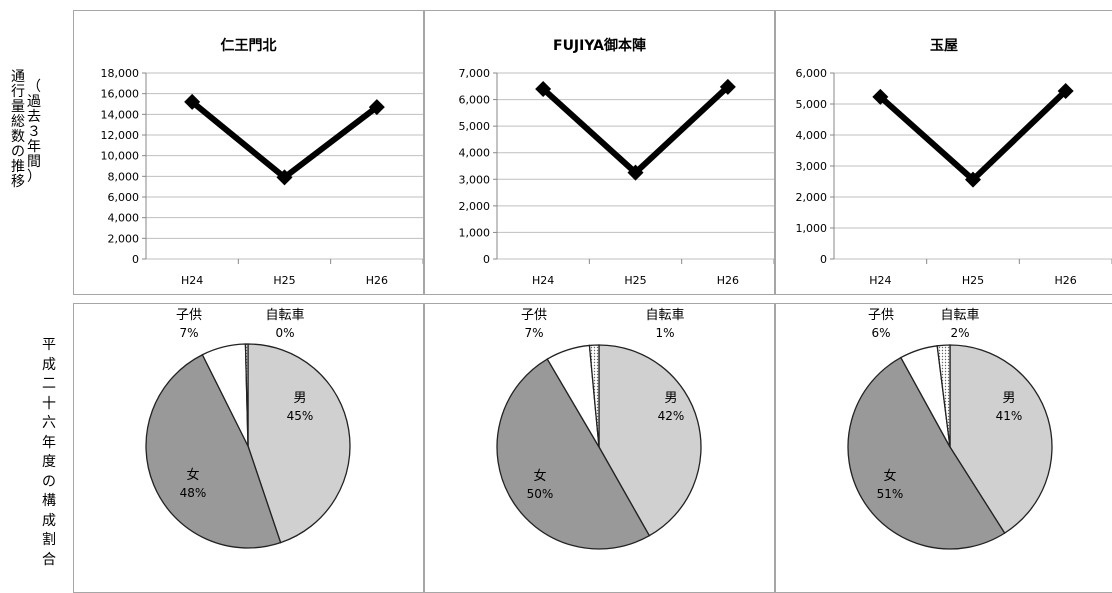 Image resolution: width=1112 pixels, height=593 pixels. What do you see at coordinates (284, 140) in the screenshot?
I see `series-line` at bounding box center [284, 140].